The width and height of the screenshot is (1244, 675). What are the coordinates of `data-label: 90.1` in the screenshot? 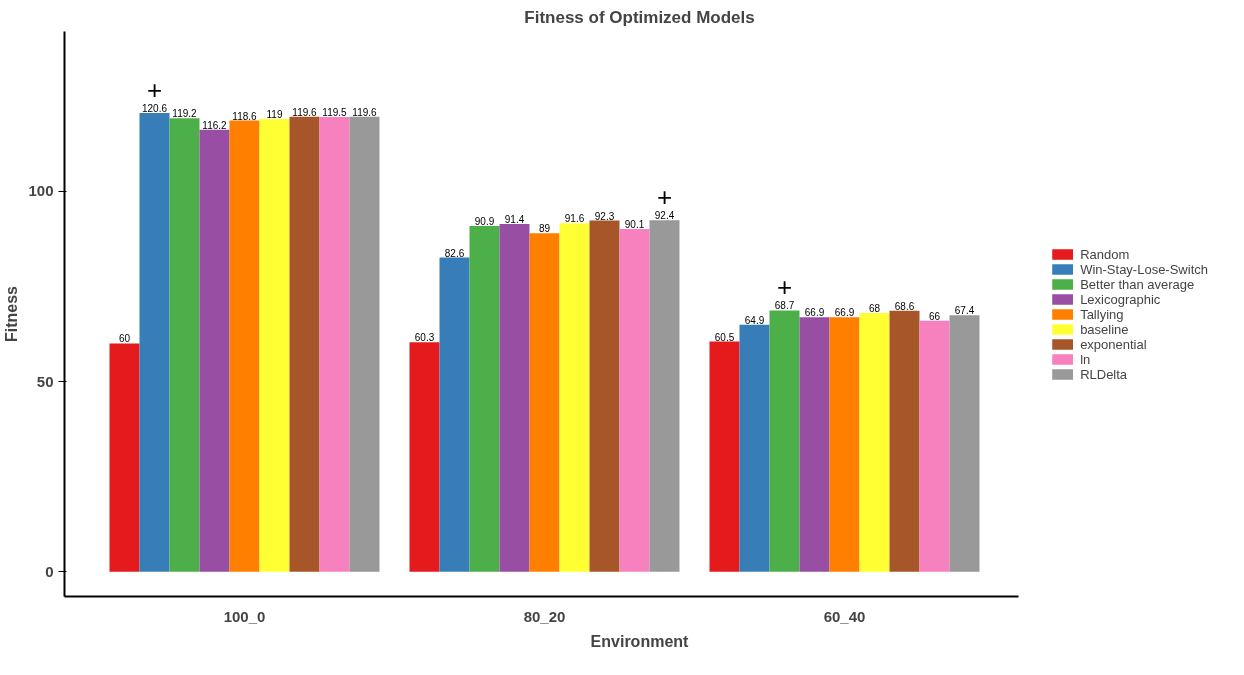 It's located at (634, 224).